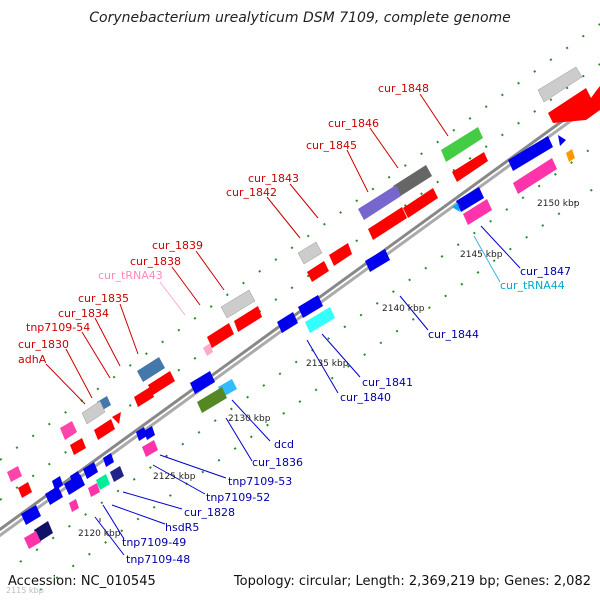 The height and width of the screenshot is (600, 600). I want to click on gene-cur_1839-b, so click(248, 319).